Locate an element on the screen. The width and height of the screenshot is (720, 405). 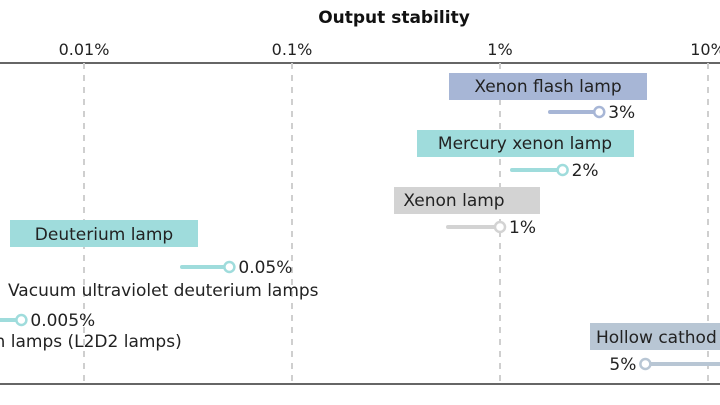
series-mercury-xenon-lamp: Mercury xenon lamp 2% is located at coordinates (525, 155).